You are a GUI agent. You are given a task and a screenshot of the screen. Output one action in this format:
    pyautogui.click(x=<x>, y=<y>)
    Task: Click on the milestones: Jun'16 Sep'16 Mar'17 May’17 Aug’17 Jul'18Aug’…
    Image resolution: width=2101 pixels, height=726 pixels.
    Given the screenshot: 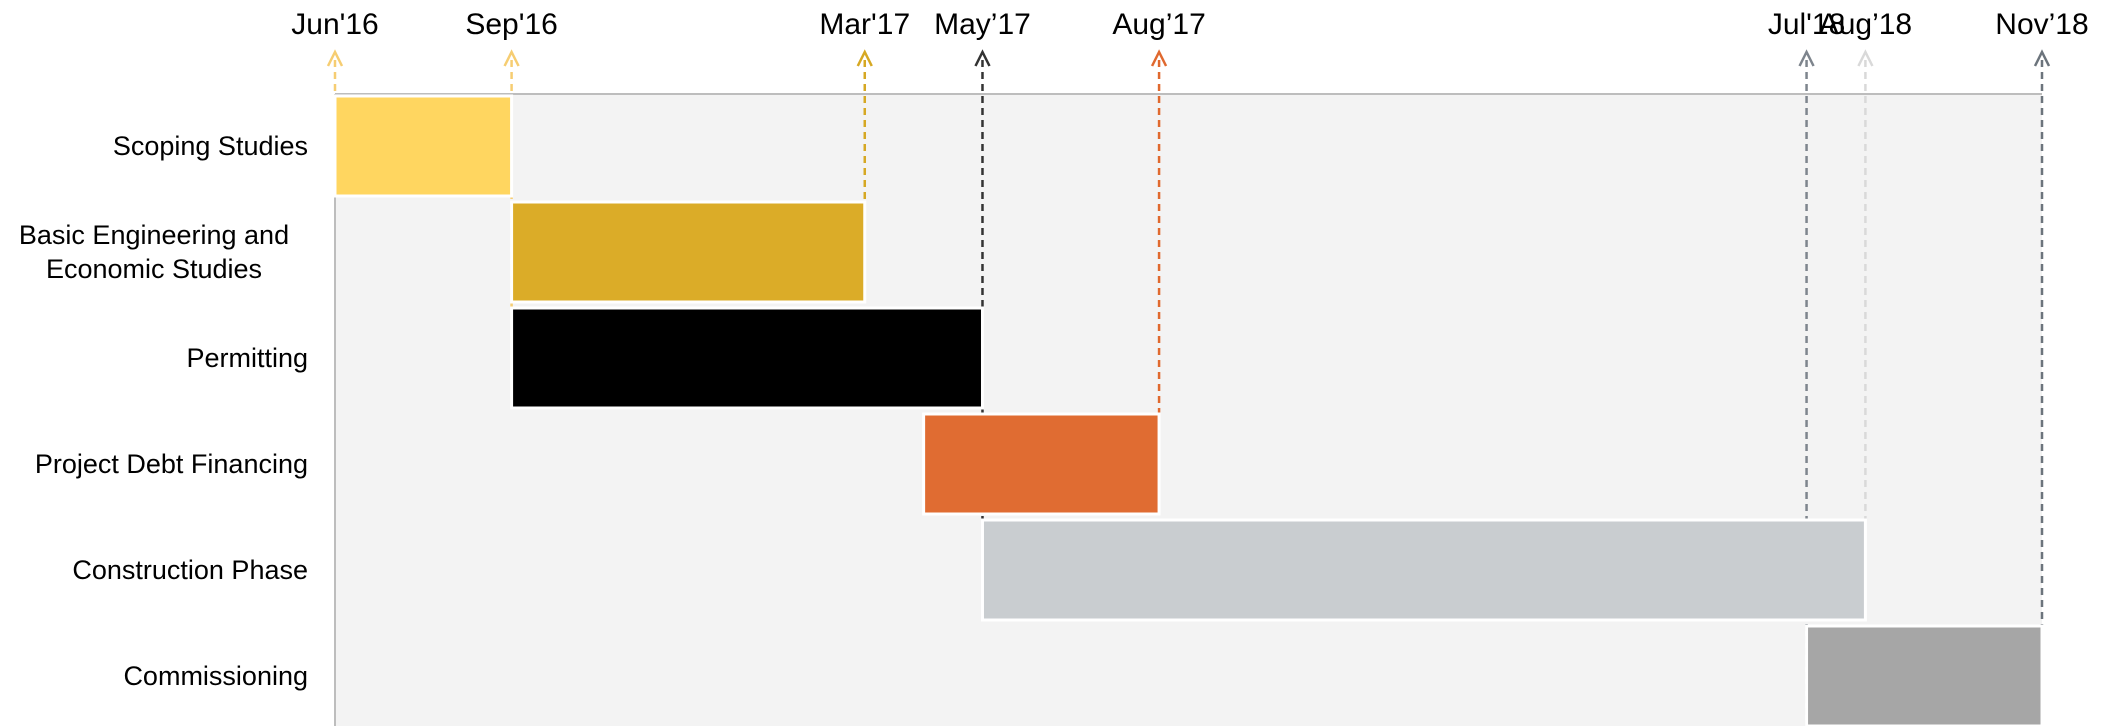 What is the action you would take?
    pyautogui.click(x=1190, y=37)
    